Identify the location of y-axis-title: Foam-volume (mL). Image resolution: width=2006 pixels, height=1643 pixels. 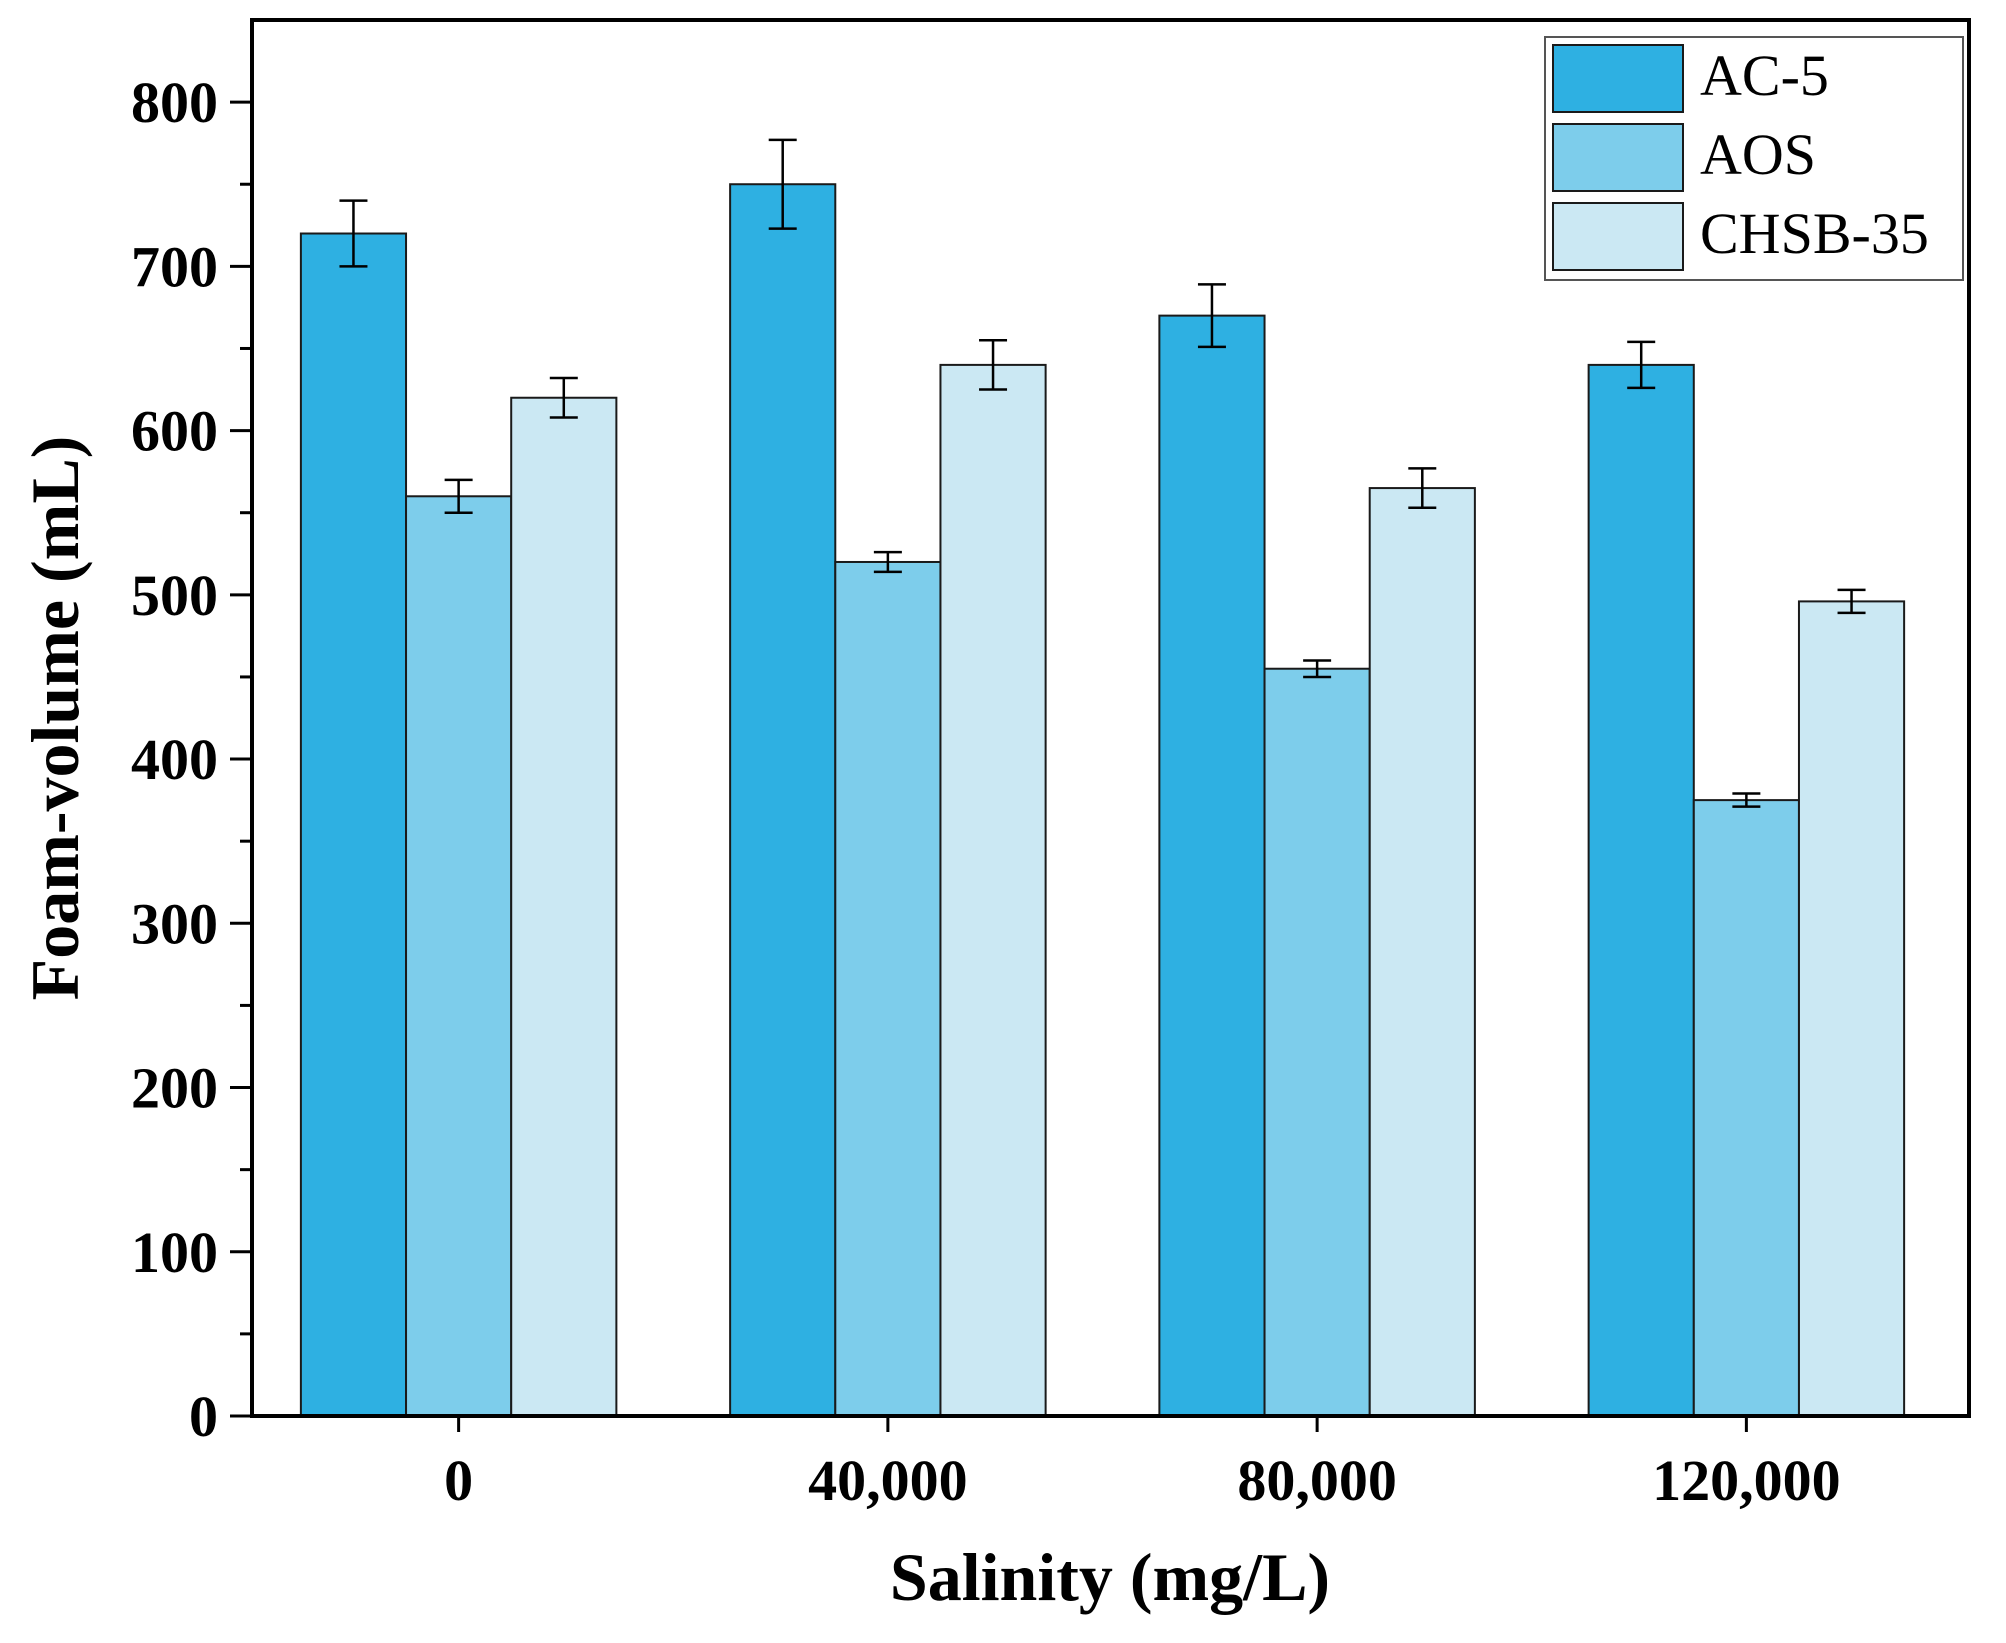
(55, 718).